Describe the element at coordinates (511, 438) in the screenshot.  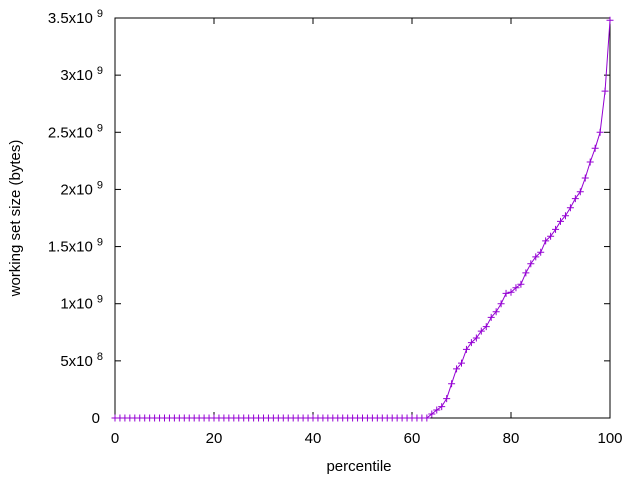
I see `x-tick-label: 80` at that location.